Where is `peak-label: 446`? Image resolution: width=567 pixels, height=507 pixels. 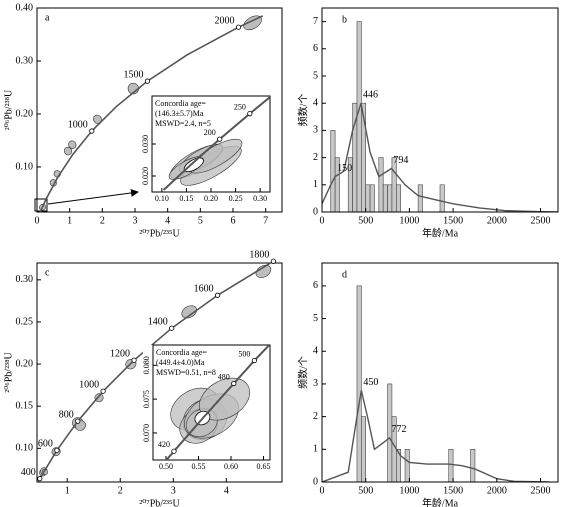
peak-label: 446 is located at coordinates (370, 94).